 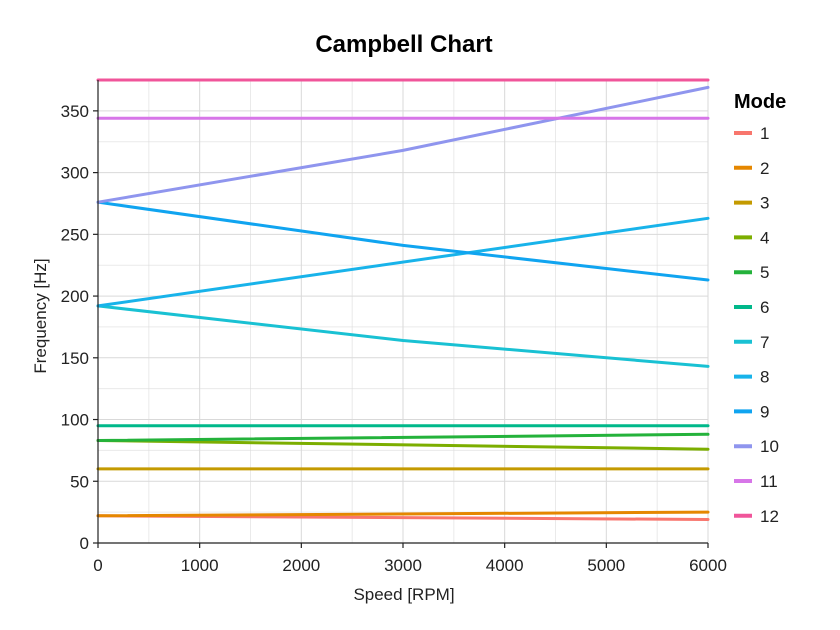 What do you see at coordinates (75, 296) in the screenshot?
I see `y-tick-label: 200` at bounding box center [75, 296].